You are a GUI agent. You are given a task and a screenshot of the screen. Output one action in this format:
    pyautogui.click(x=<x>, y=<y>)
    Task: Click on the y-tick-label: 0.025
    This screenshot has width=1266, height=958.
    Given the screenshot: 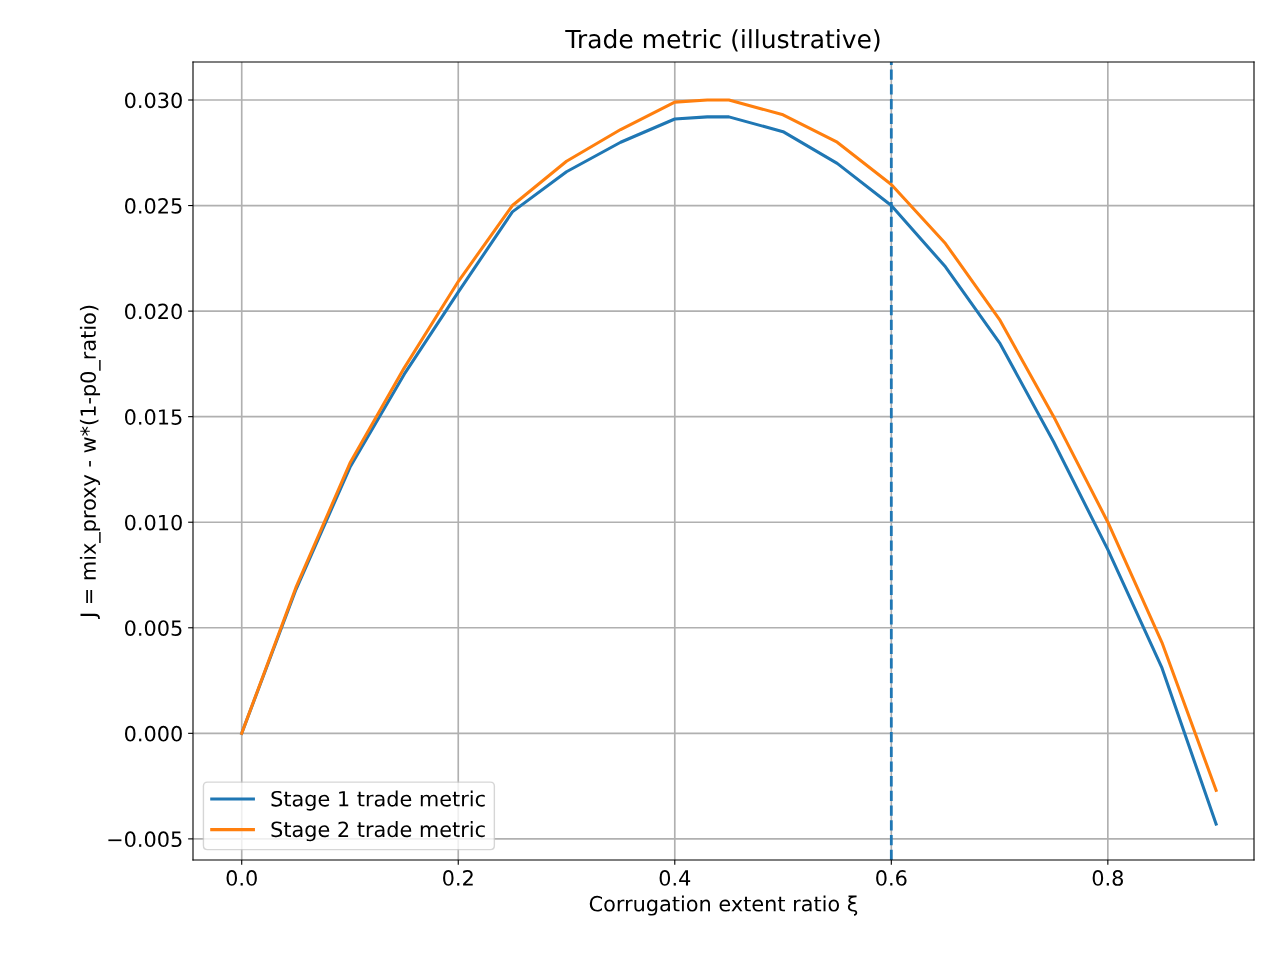 What is the action you would take?
    pyautogui.click(x=153, y=206)
    